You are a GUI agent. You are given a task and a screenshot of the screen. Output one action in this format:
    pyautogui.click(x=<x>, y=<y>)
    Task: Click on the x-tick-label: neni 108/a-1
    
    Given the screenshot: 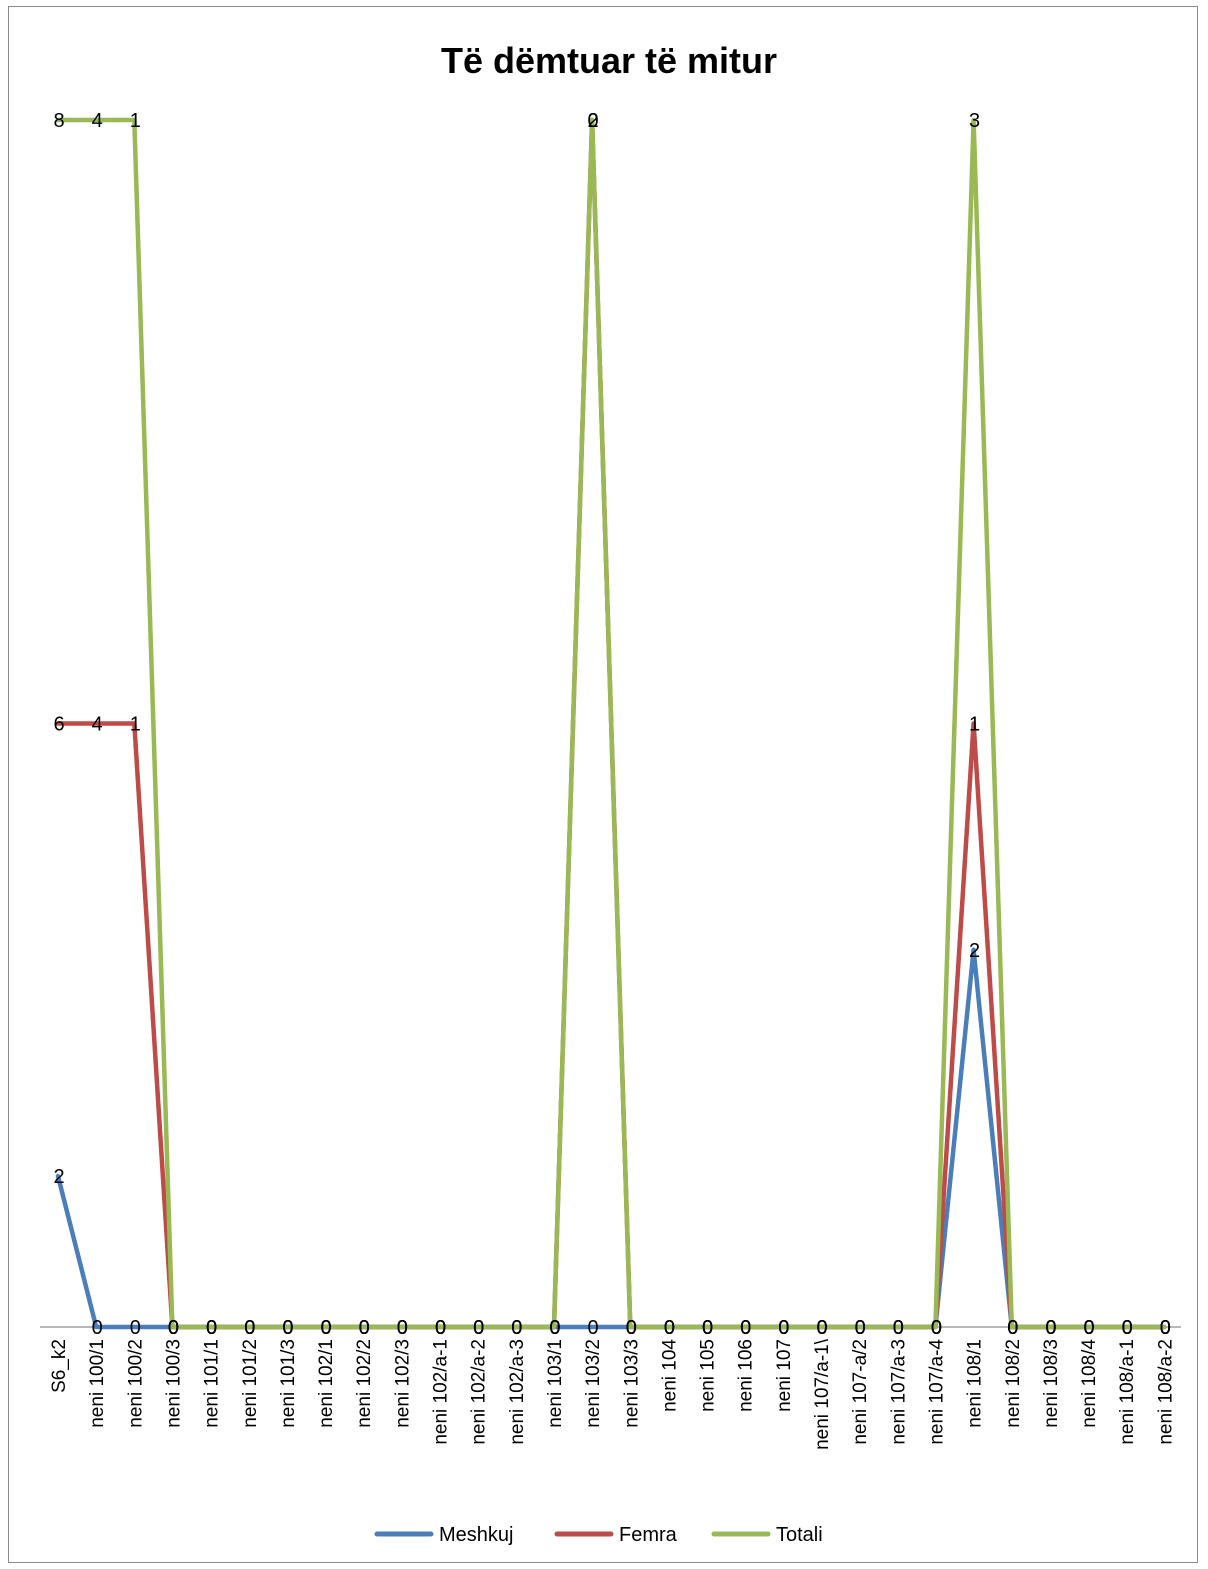 What is the action you would take?
    pyautogui.click(x=1127, y=1392)
    